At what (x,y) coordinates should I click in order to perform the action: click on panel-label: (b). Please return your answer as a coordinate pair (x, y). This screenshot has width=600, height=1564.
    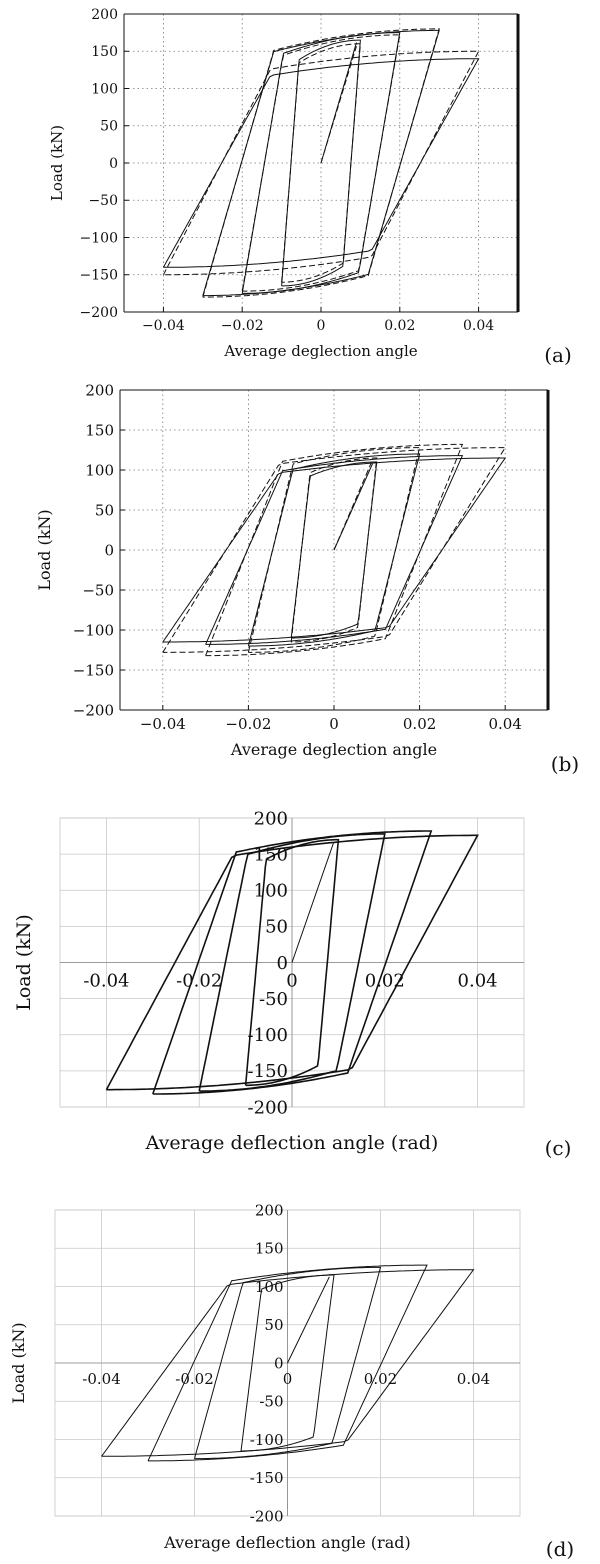
    Looking at the image, I should click on (565, 764).